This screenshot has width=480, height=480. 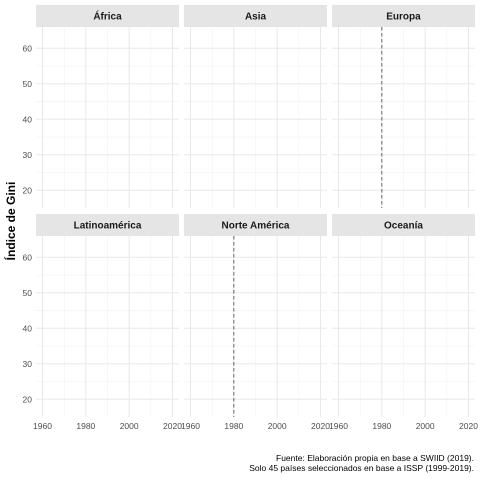 What do you see at coordinates (403, 315) in the screenshot?
I see `facet-panel-oceania: Oceanía` at bounding box center [403, 315].